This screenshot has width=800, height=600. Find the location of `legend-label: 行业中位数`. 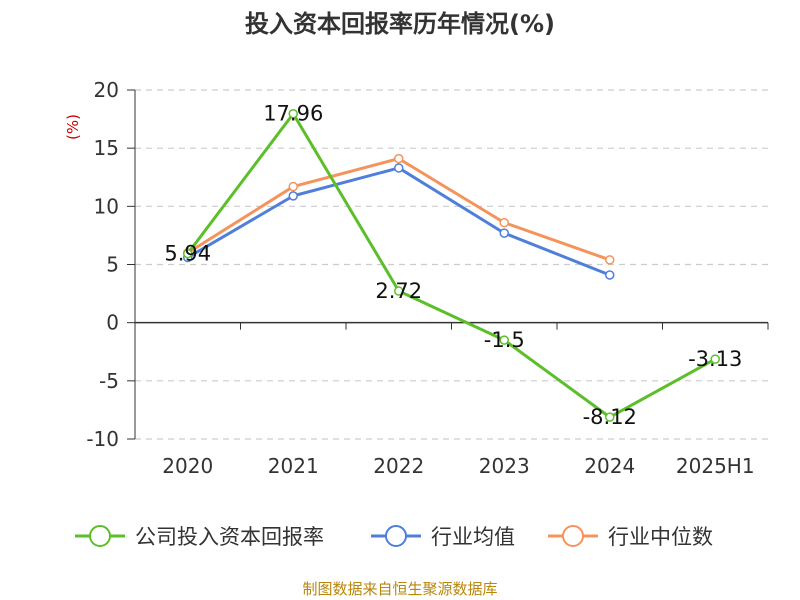

legend-label: 行业中位数 is located at coordinates (660, 537).